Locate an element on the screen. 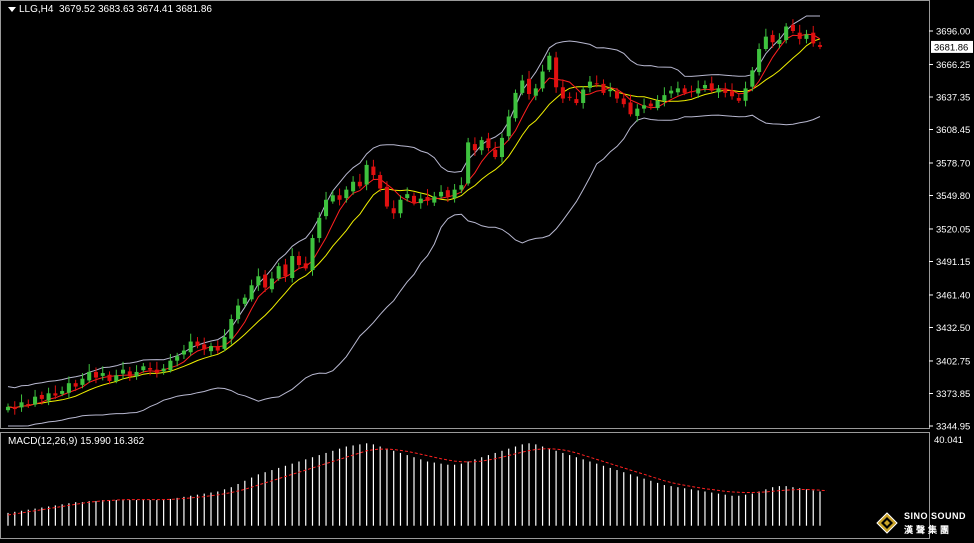 This screenshot has width=974, height=543. price-axis-label: 3666.25 is located at coordinates (953, 65).